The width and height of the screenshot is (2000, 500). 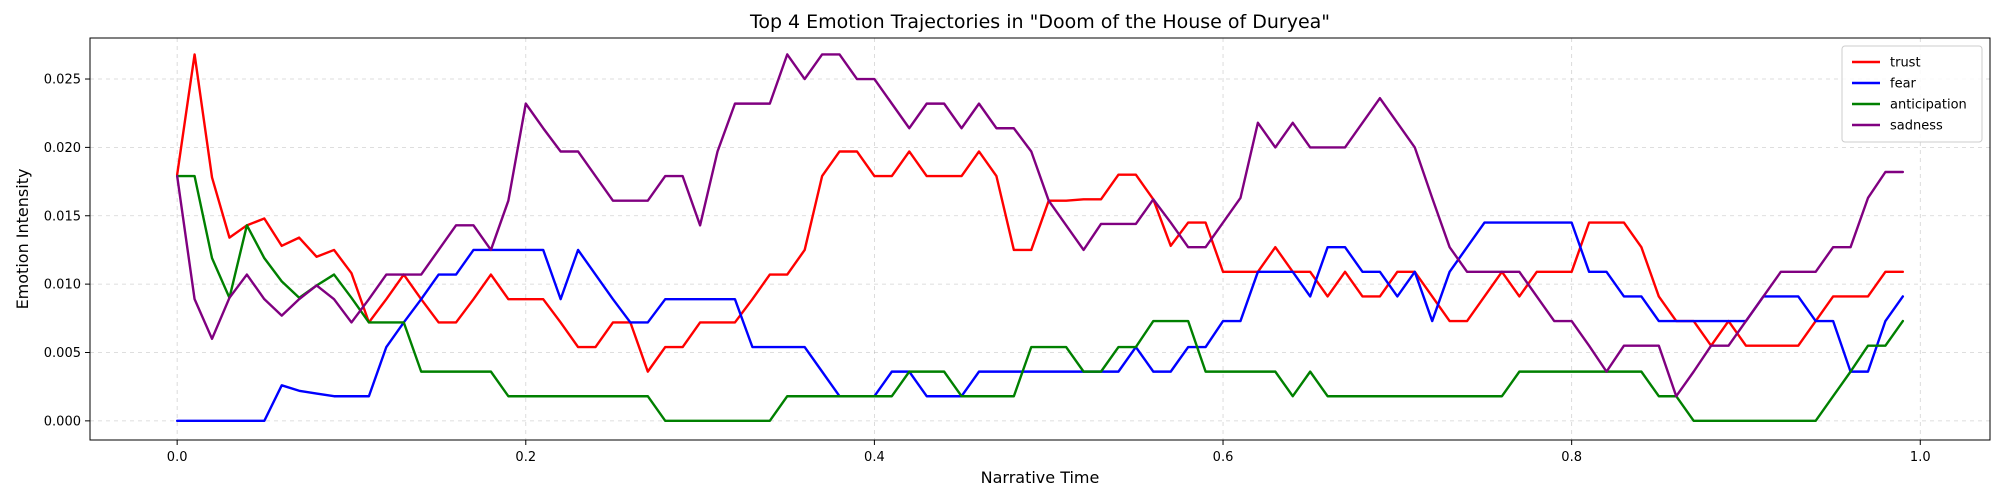 I want to click on y-tick-label: 0.005, so click(x=62, y=353).